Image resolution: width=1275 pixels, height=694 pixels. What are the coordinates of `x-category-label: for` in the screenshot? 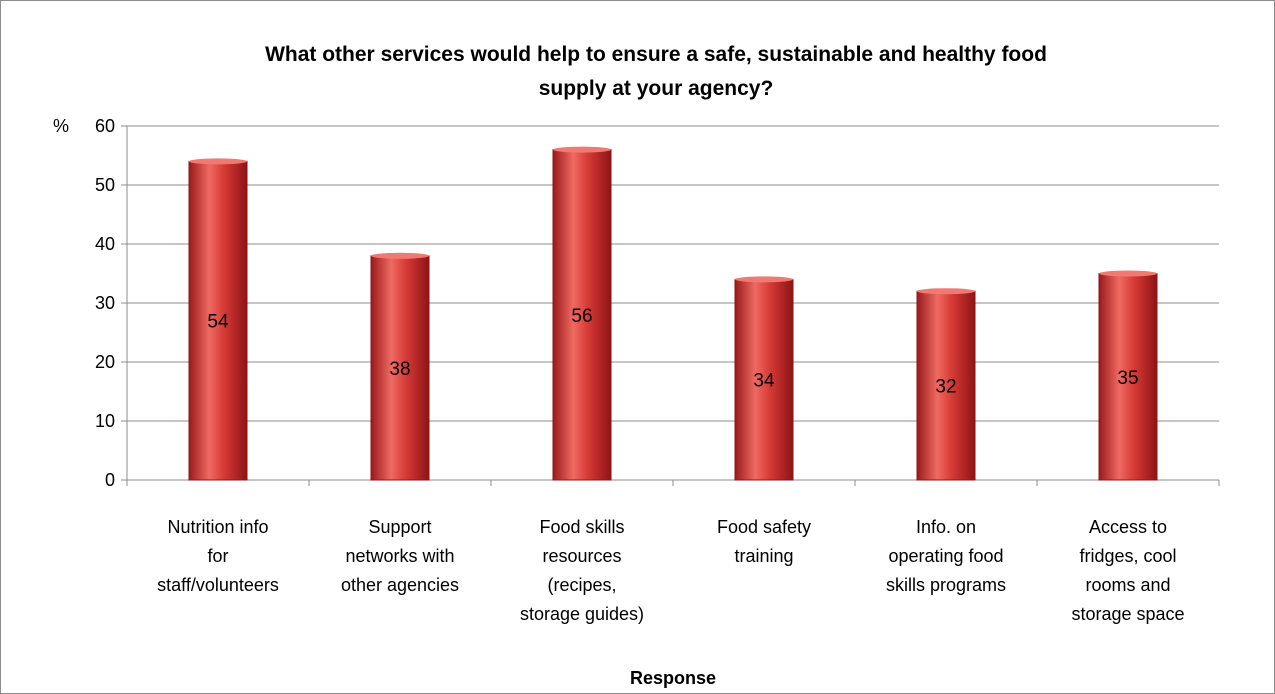 It's located at (217, 556).